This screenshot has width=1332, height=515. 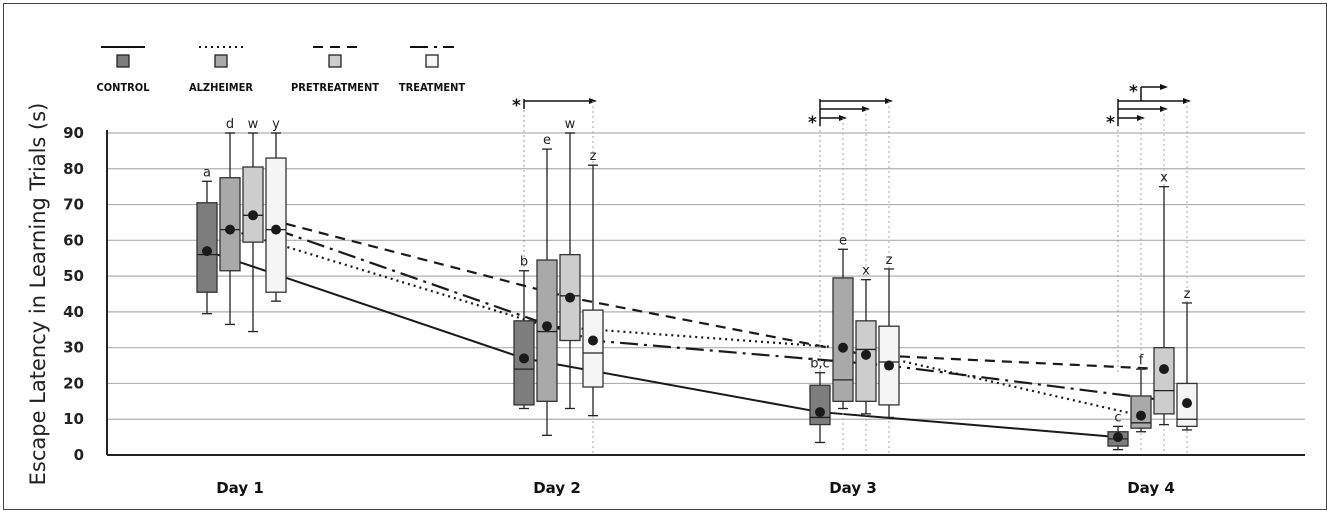 What do you see at coordinates (79, 455) in the screenshot?
I see `y-tick-label: 0` at bounding box center [79, 455].